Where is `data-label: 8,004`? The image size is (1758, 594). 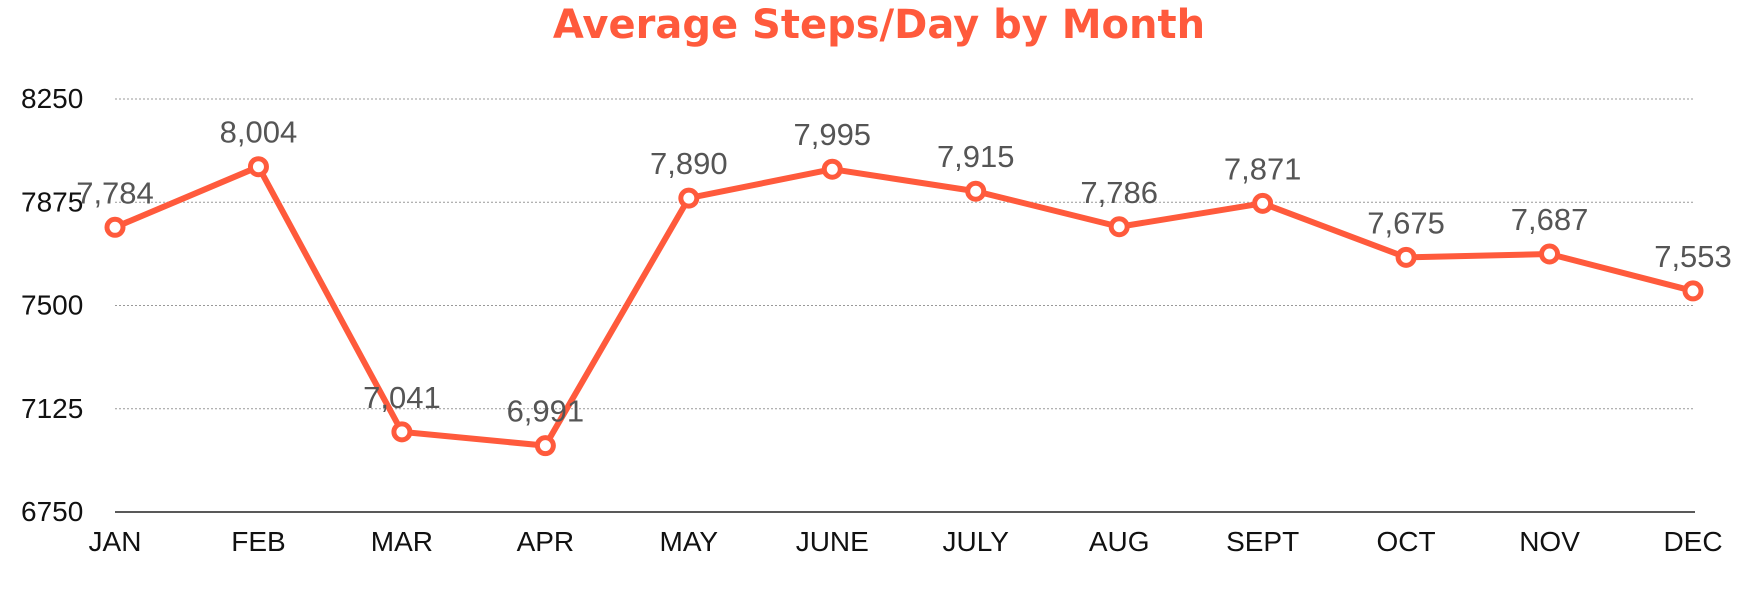
data-label: 8,004 is located at coordinates (259, 132).